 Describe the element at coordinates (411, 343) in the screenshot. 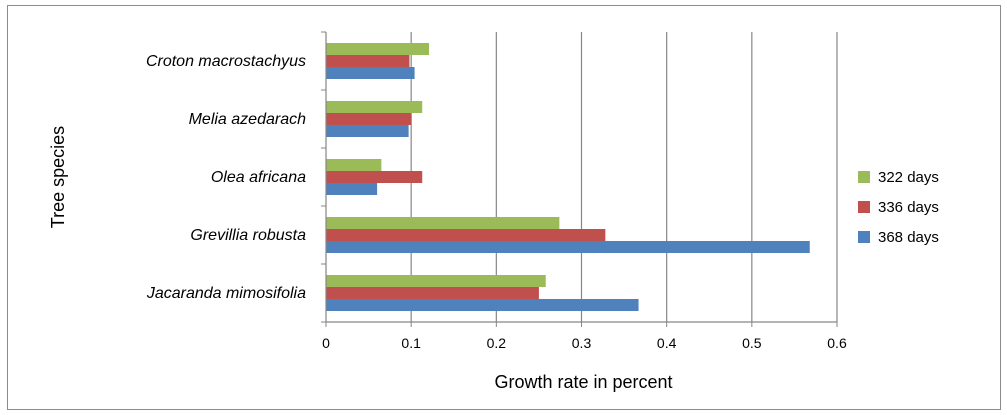

I see `x-tick-label: 0.1` at that location.